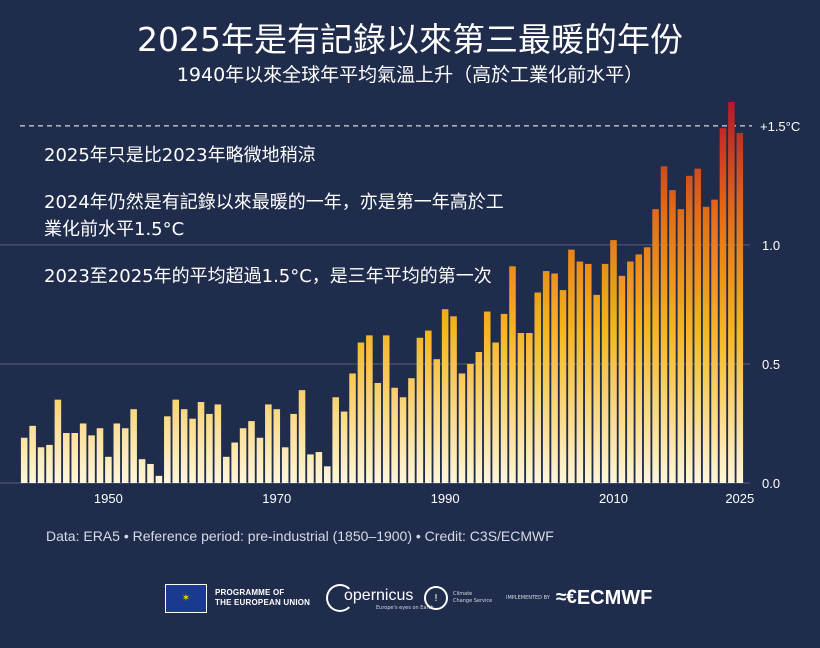 The width and height of the screenshot is (820, 648). I want to click on ecmwf-symbol-icon: ≈€, so click(566, 597).